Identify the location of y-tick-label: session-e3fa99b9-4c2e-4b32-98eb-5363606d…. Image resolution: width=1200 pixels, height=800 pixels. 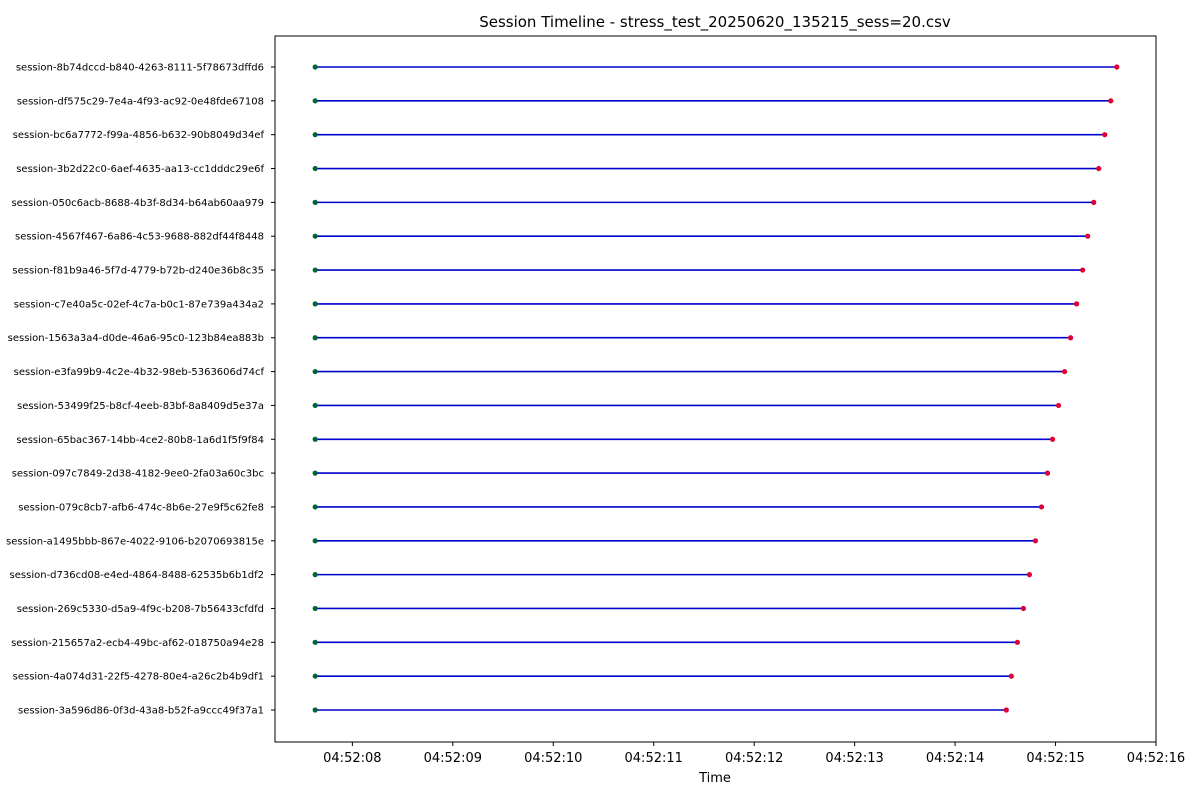
(139, 372).